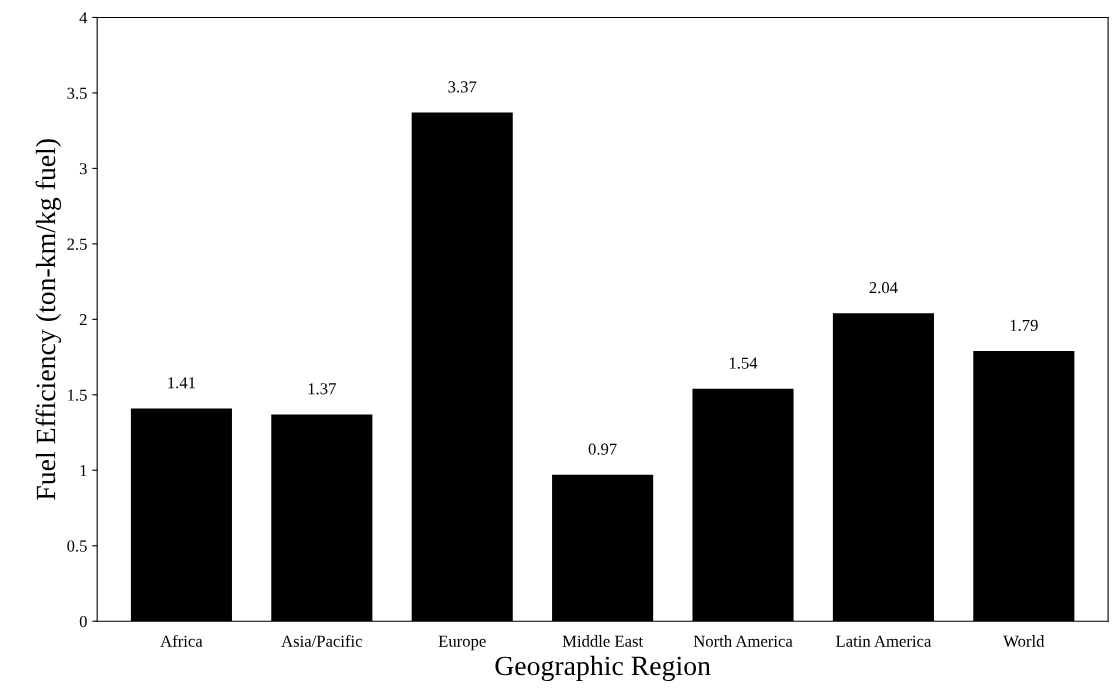 Image resolution: width=1117 pixels, height=698 pixels. What do you see at coordinates (743, 641) in the screenshot?
I see `x-tick-label: North America` at bounding box center [743, 641].